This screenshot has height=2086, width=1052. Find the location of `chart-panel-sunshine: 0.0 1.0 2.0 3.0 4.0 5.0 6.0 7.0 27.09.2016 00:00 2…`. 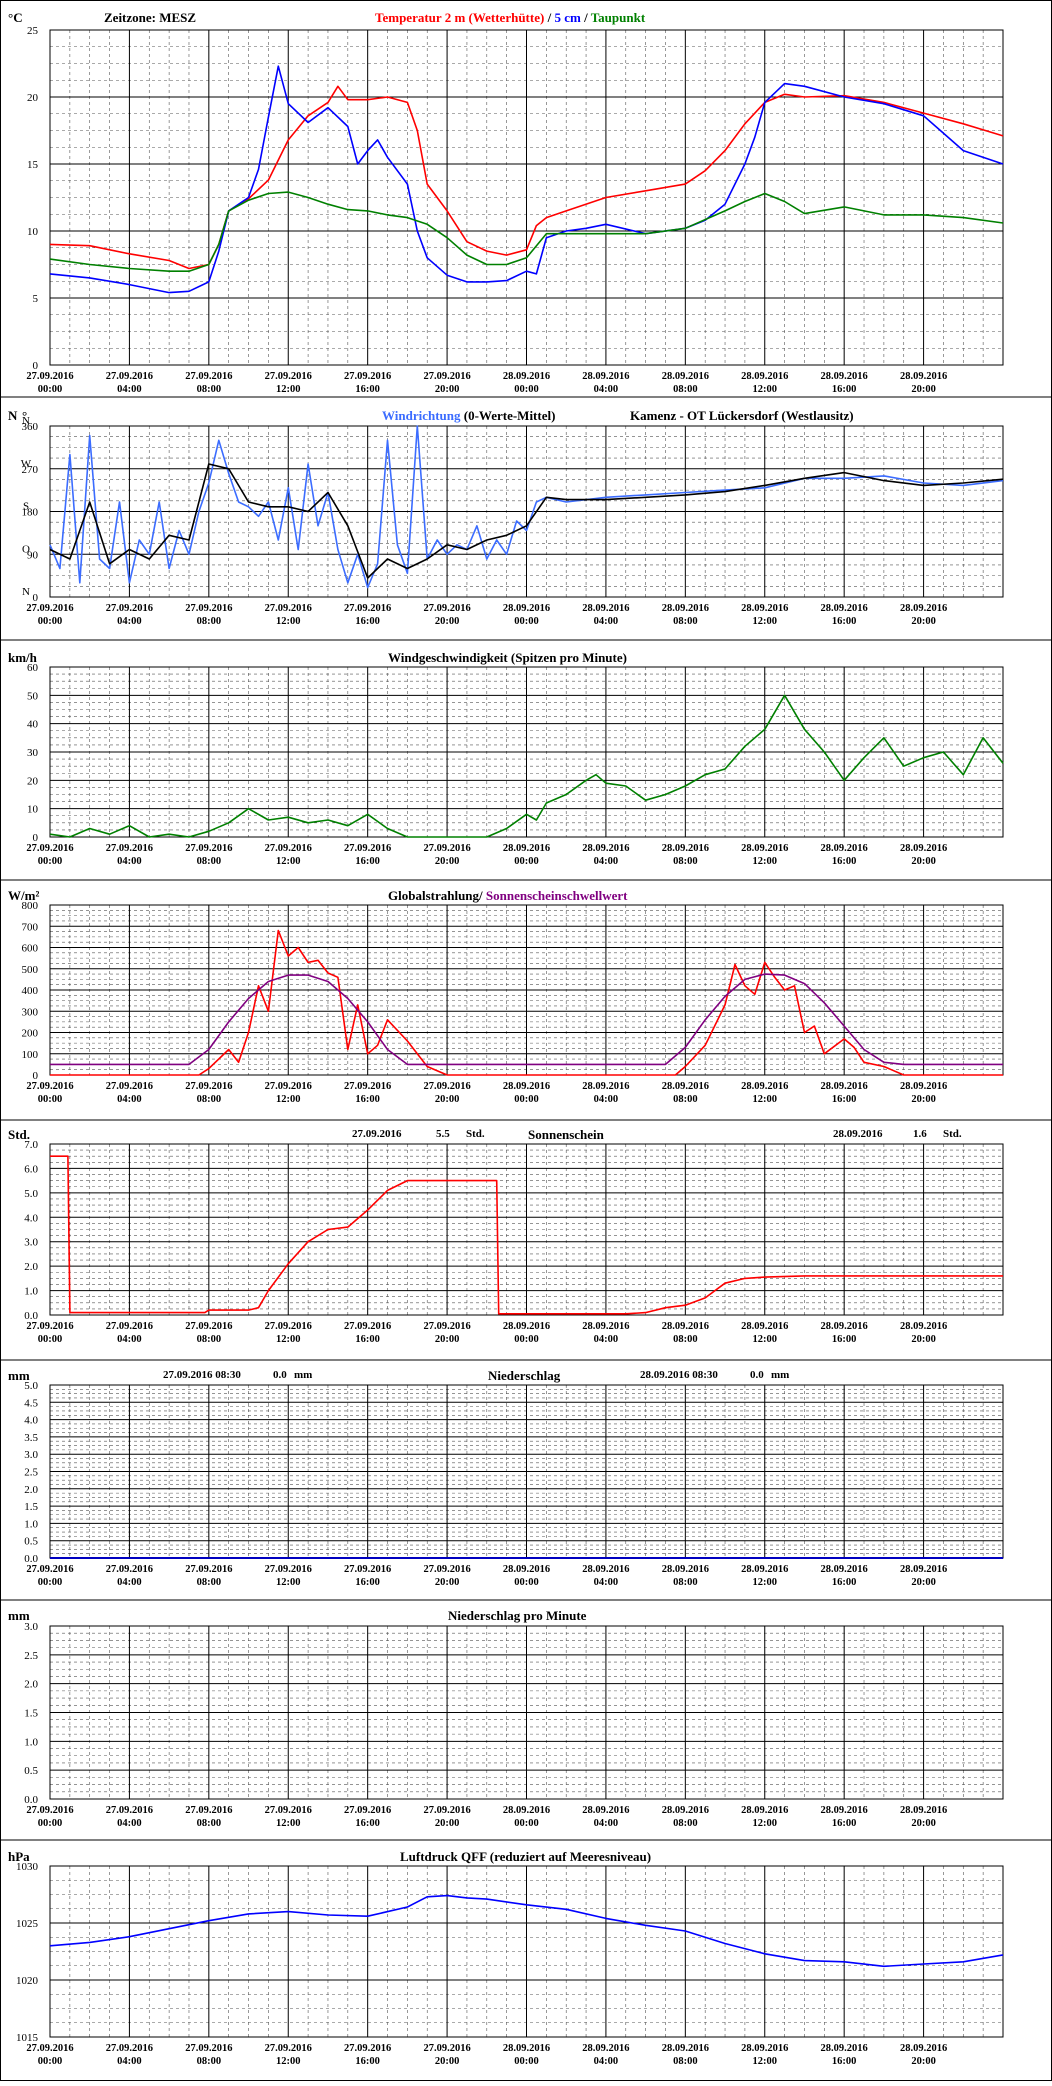

chart-panel-sunshine: 0.0 1.0 2.0 3.0 4.0 5.0 6.0 7.0 27.09.2016 00:00 2… is located at coordinates (506, 1236).